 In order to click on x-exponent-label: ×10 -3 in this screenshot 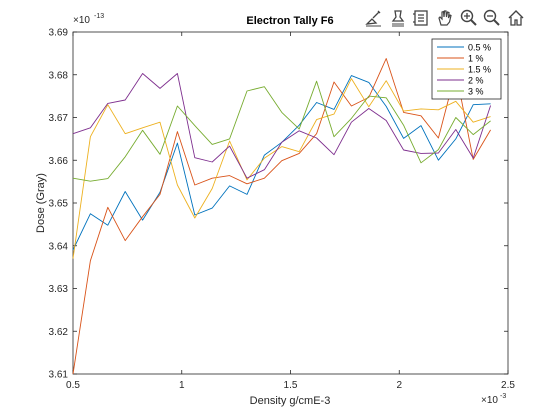, I will do `click(493, 399)`.